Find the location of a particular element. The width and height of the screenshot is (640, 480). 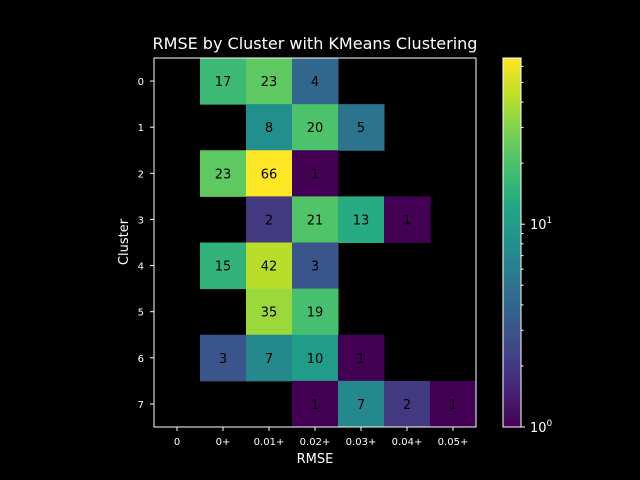

chart-title: RMSE by Cluster with KMeans Clustering is located at coordinates (315, 43).